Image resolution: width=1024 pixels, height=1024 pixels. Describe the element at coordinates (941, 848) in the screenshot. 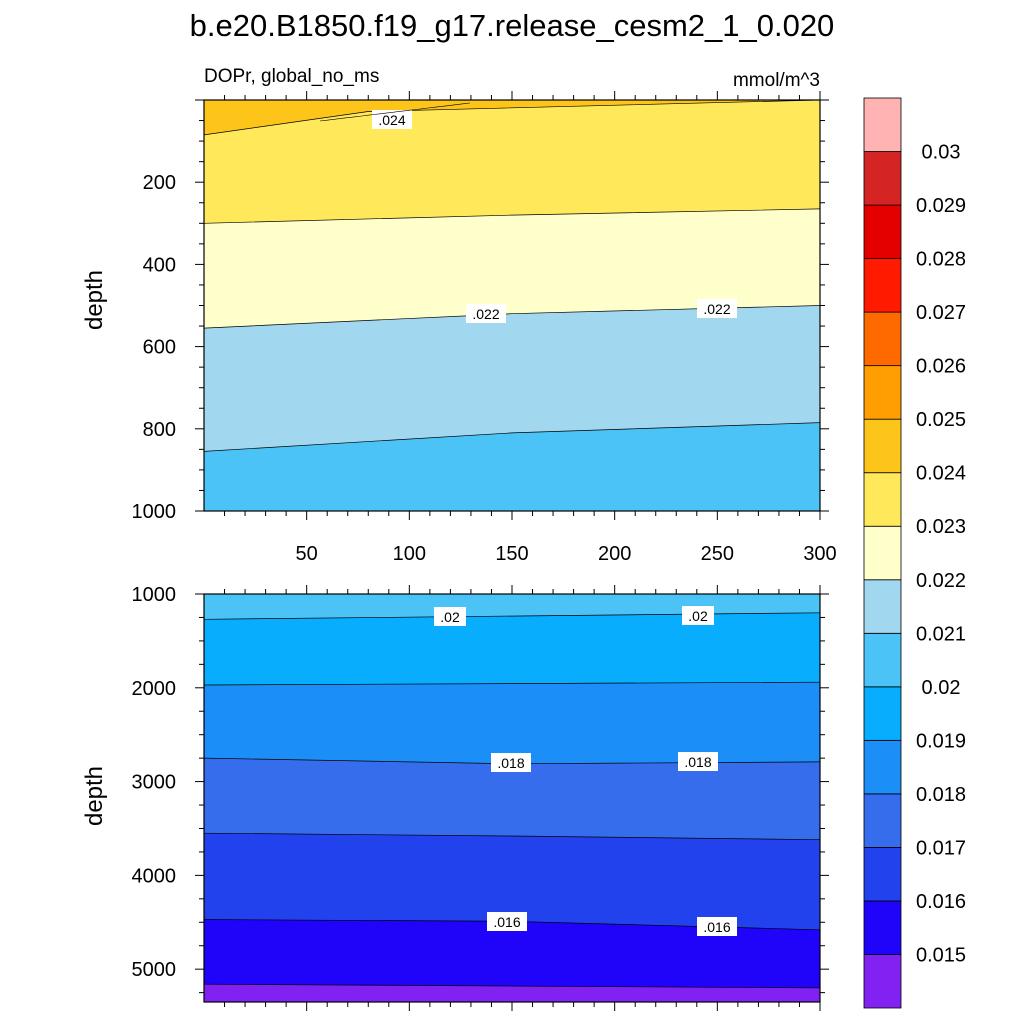

I see `colorbar-label: 0.017` at that location.